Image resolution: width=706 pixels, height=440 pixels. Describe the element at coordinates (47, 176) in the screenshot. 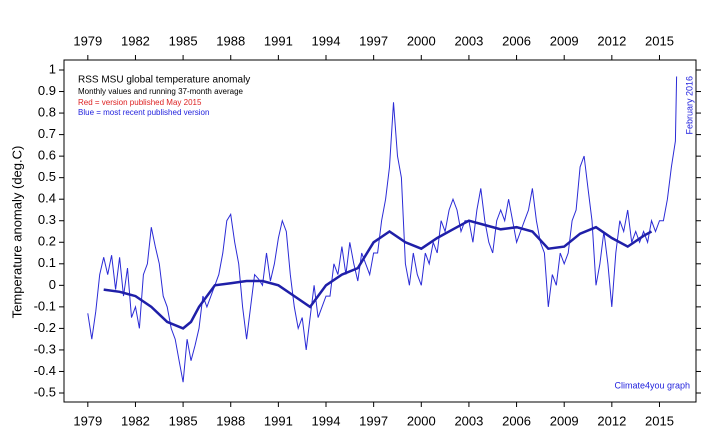

I see `y-tick-label: 0.5` at that location.